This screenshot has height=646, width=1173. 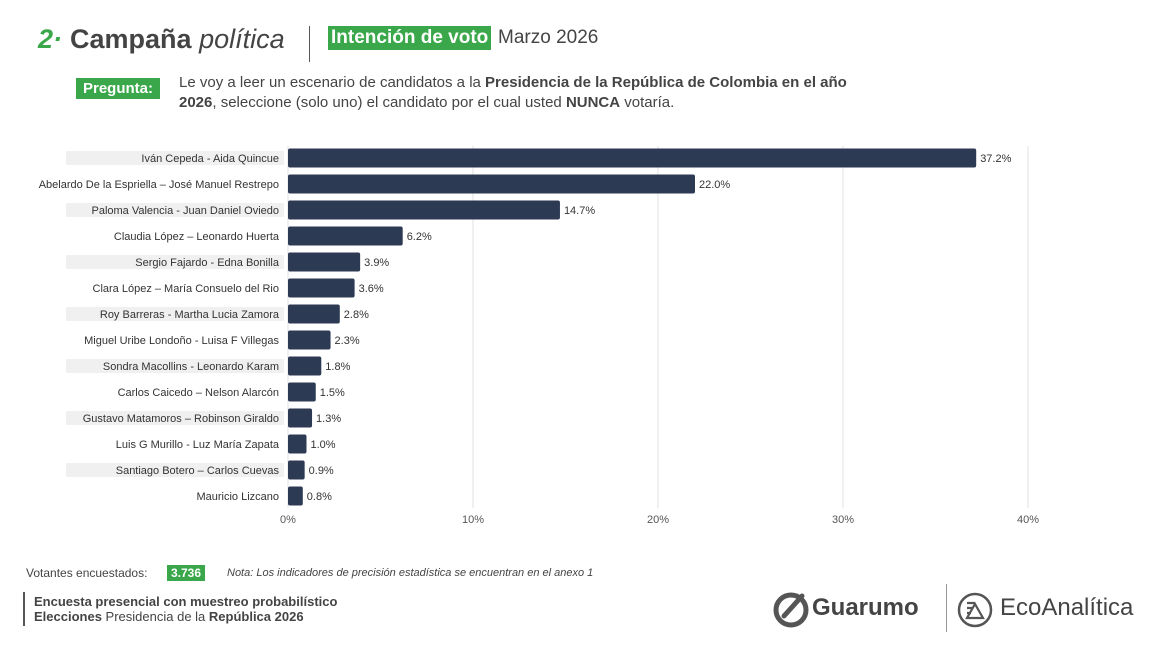 What do you see at coordinates (68, 616) in the screenshot?
I see `footer-elections-bold: Elecciones` at bounding box center [68, 616].